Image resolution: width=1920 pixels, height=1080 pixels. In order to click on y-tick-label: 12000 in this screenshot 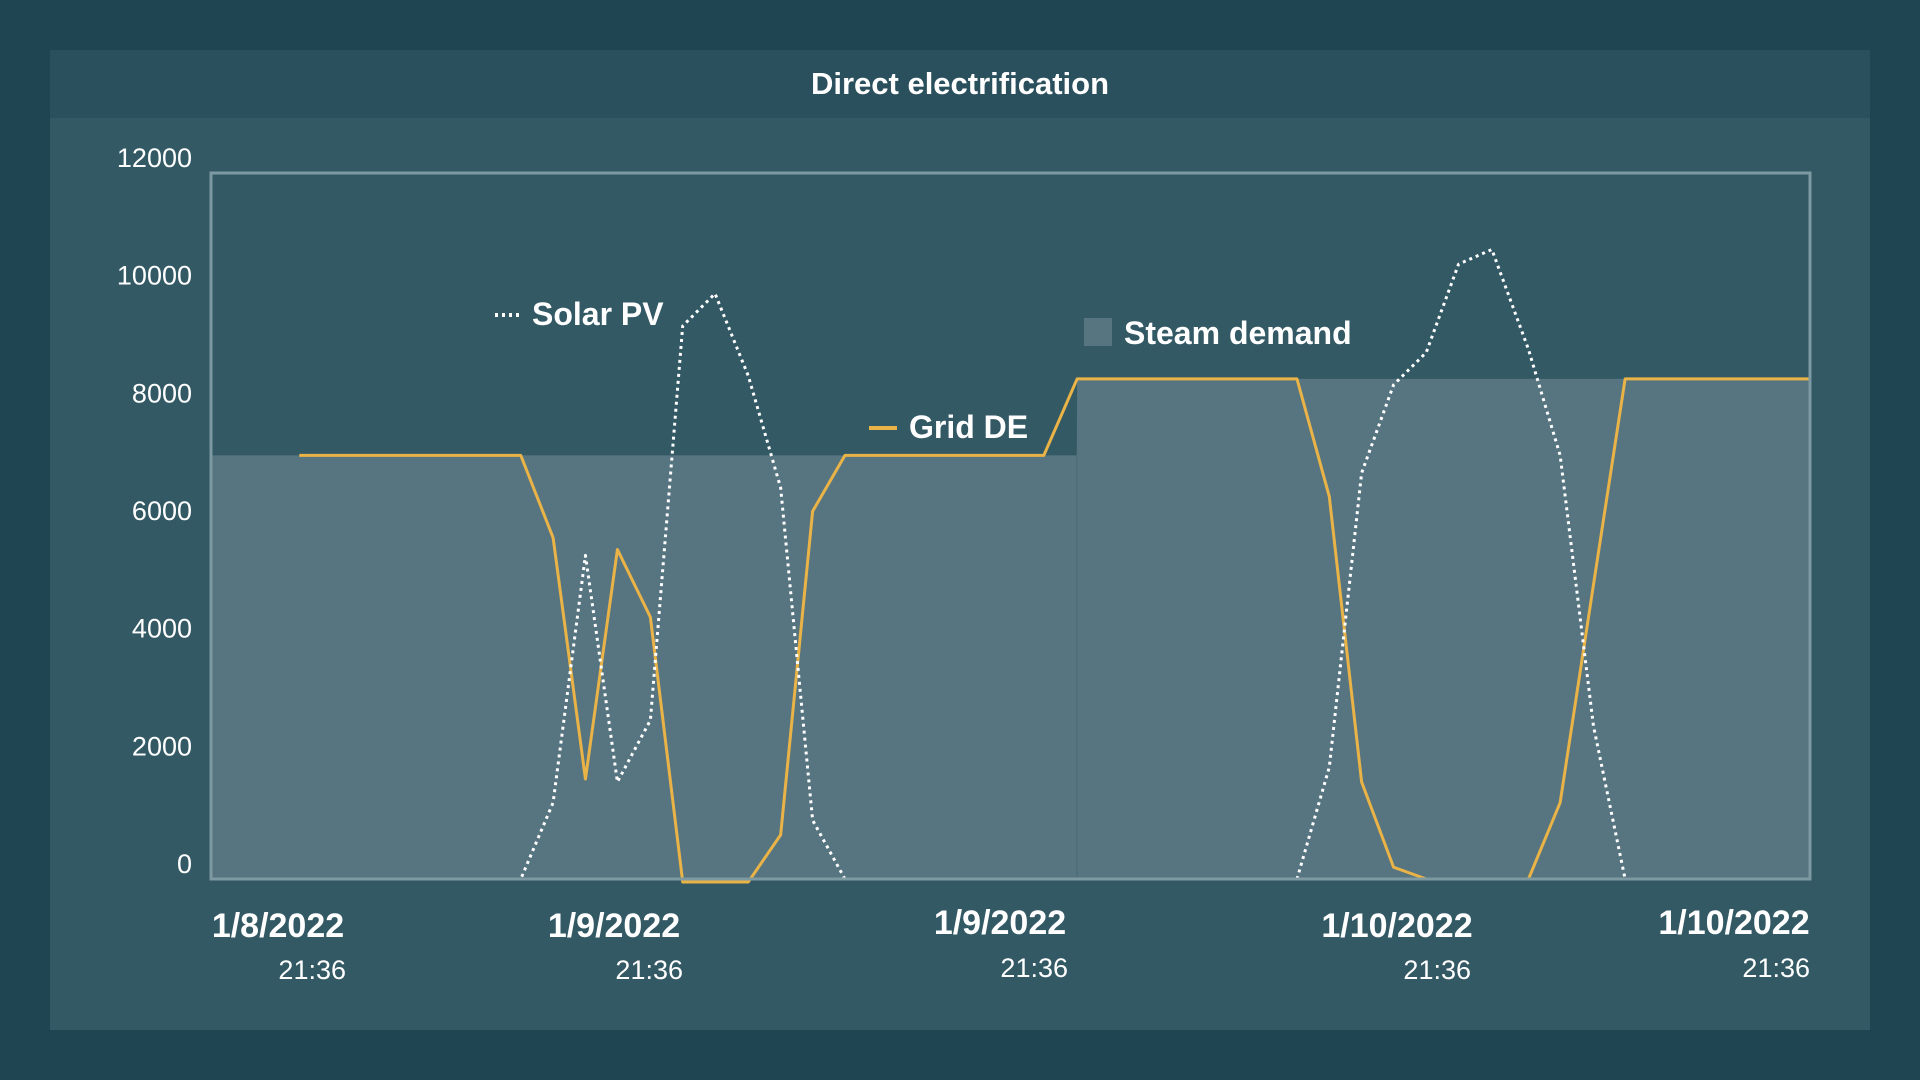, I will do `click(154, 158)`.